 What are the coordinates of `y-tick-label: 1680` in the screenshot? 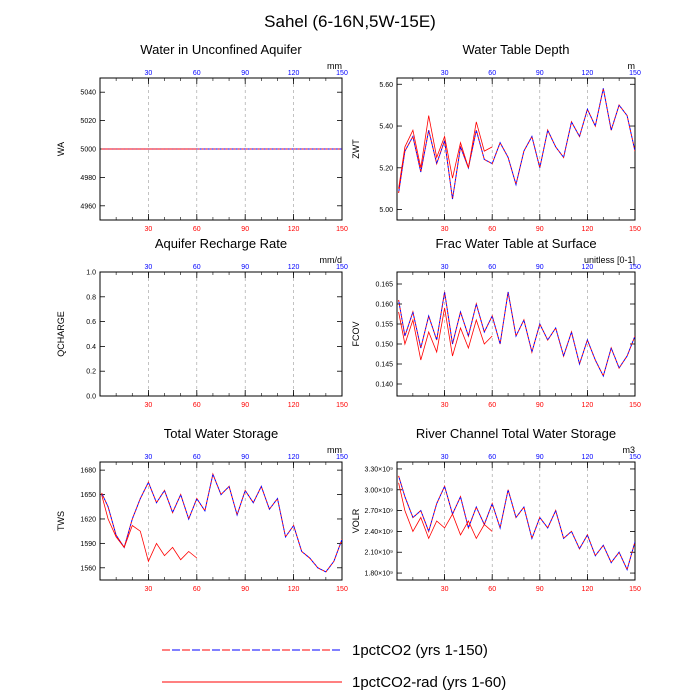 It's located at (88, 471).